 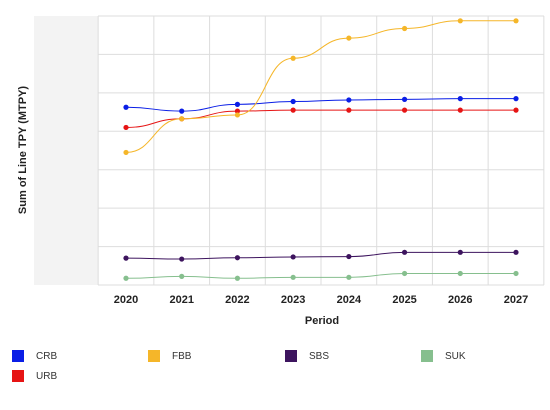 What do you see at coordinates (455, 356) in the screenshot?
I see `legend-label-suk: SUK` at bounding box center [455, 356].